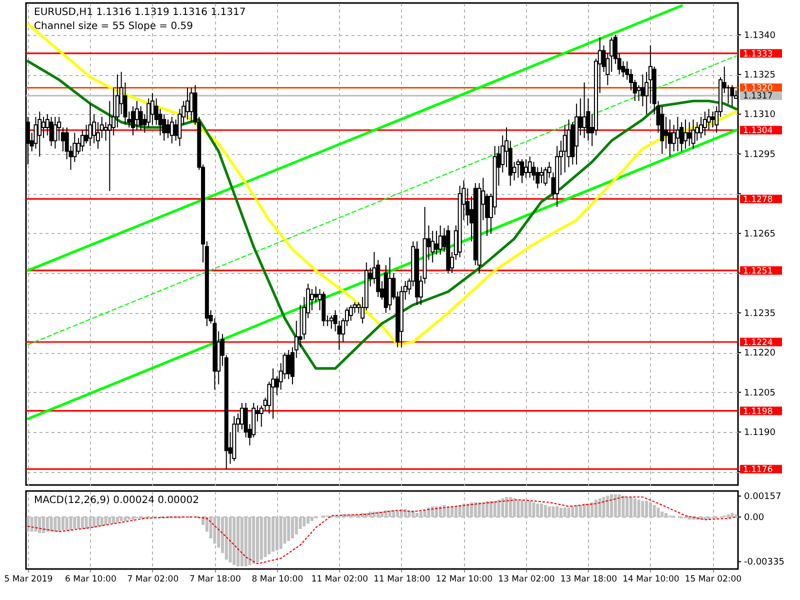  What do you see at coordinates (215, 579) in the screenshot?
I see `x-tick-label: 7 Mar 18:00` at bounding box center [215, 579].